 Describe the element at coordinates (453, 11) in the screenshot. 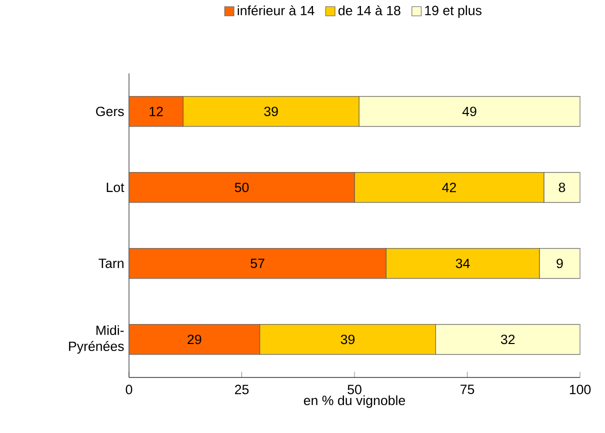

I see `legend-label: 19 et plus` at that location.